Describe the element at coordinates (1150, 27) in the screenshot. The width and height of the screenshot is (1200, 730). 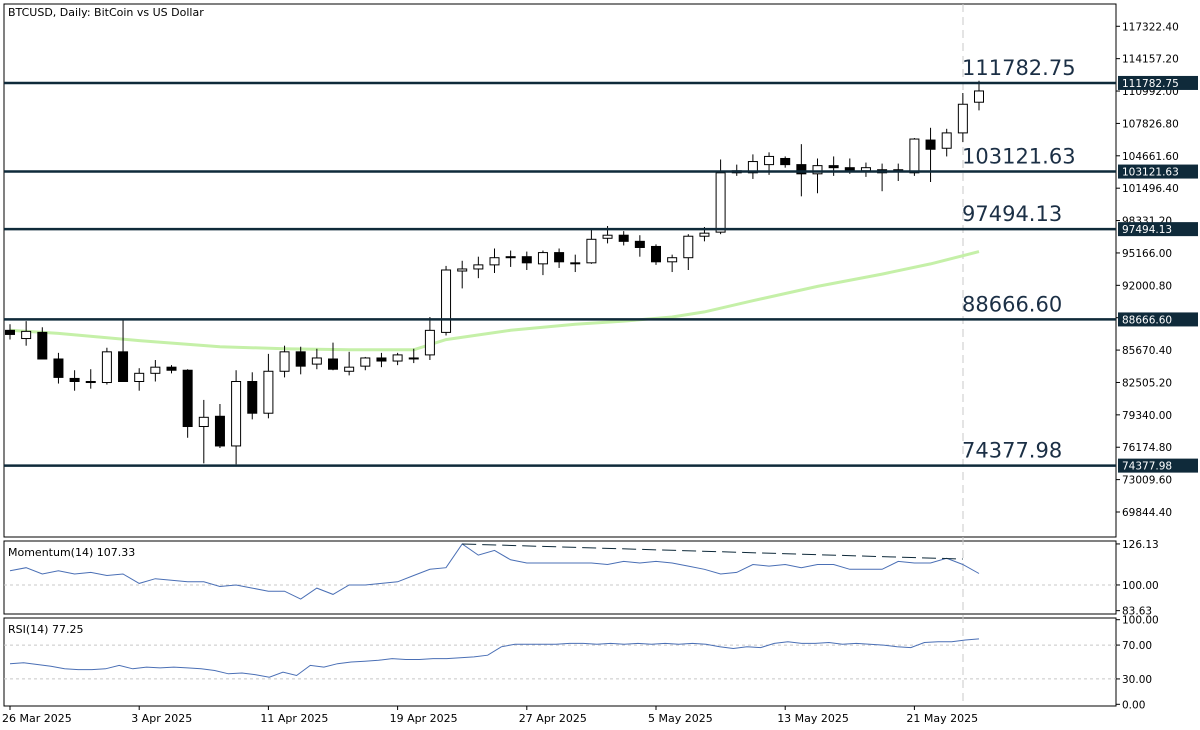
I see `y-tick-label: 117322.40` at that location.